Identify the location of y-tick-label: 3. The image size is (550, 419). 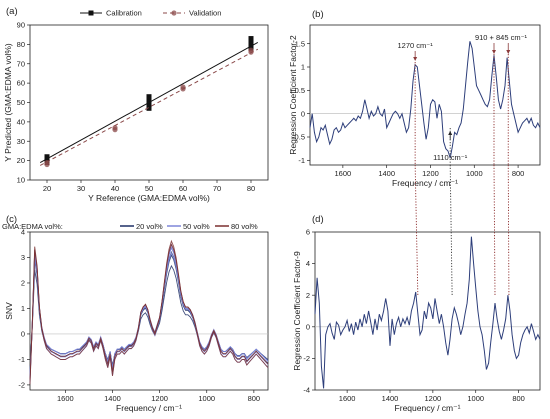
(23, 257).